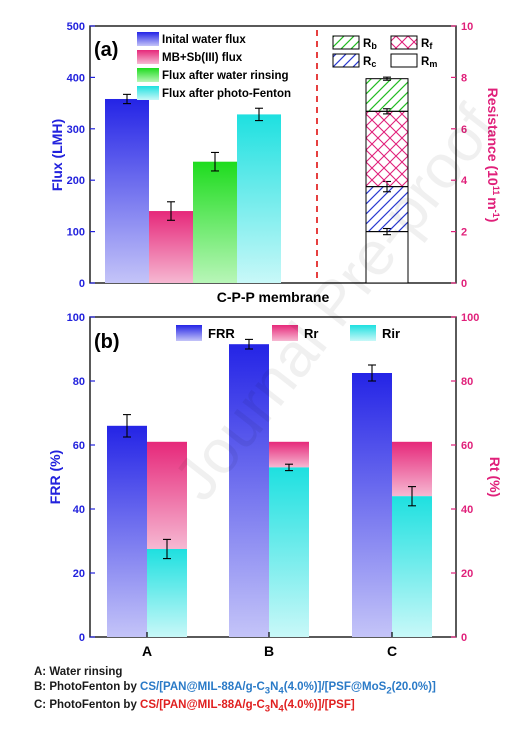  Describe the element at coordinates (269, 651) in the screenshot. I see `x-tick-label-b: B` at that location.